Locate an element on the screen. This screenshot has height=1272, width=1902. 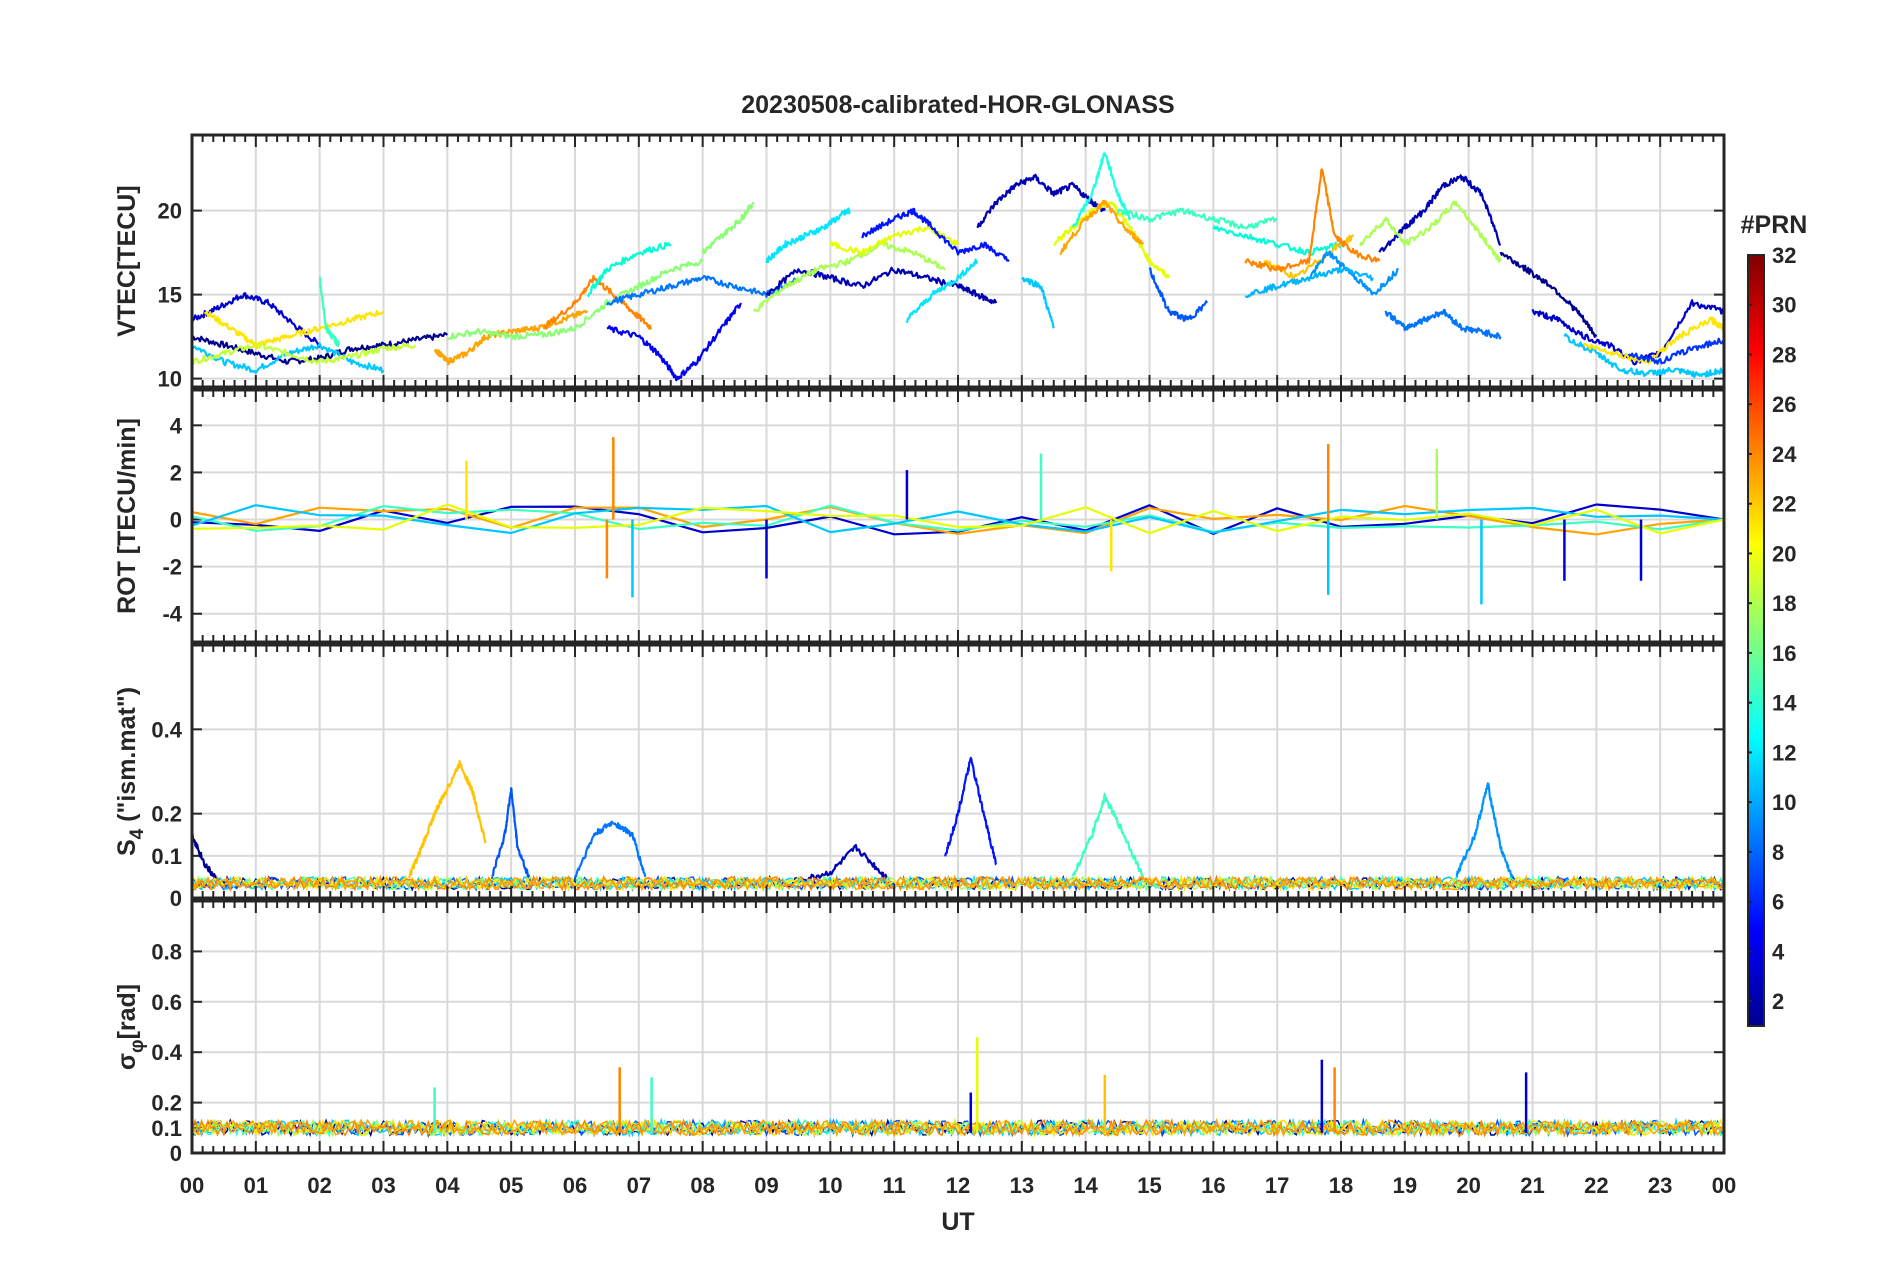
y-tick-label: 10 is located at coordinates (170, 379).